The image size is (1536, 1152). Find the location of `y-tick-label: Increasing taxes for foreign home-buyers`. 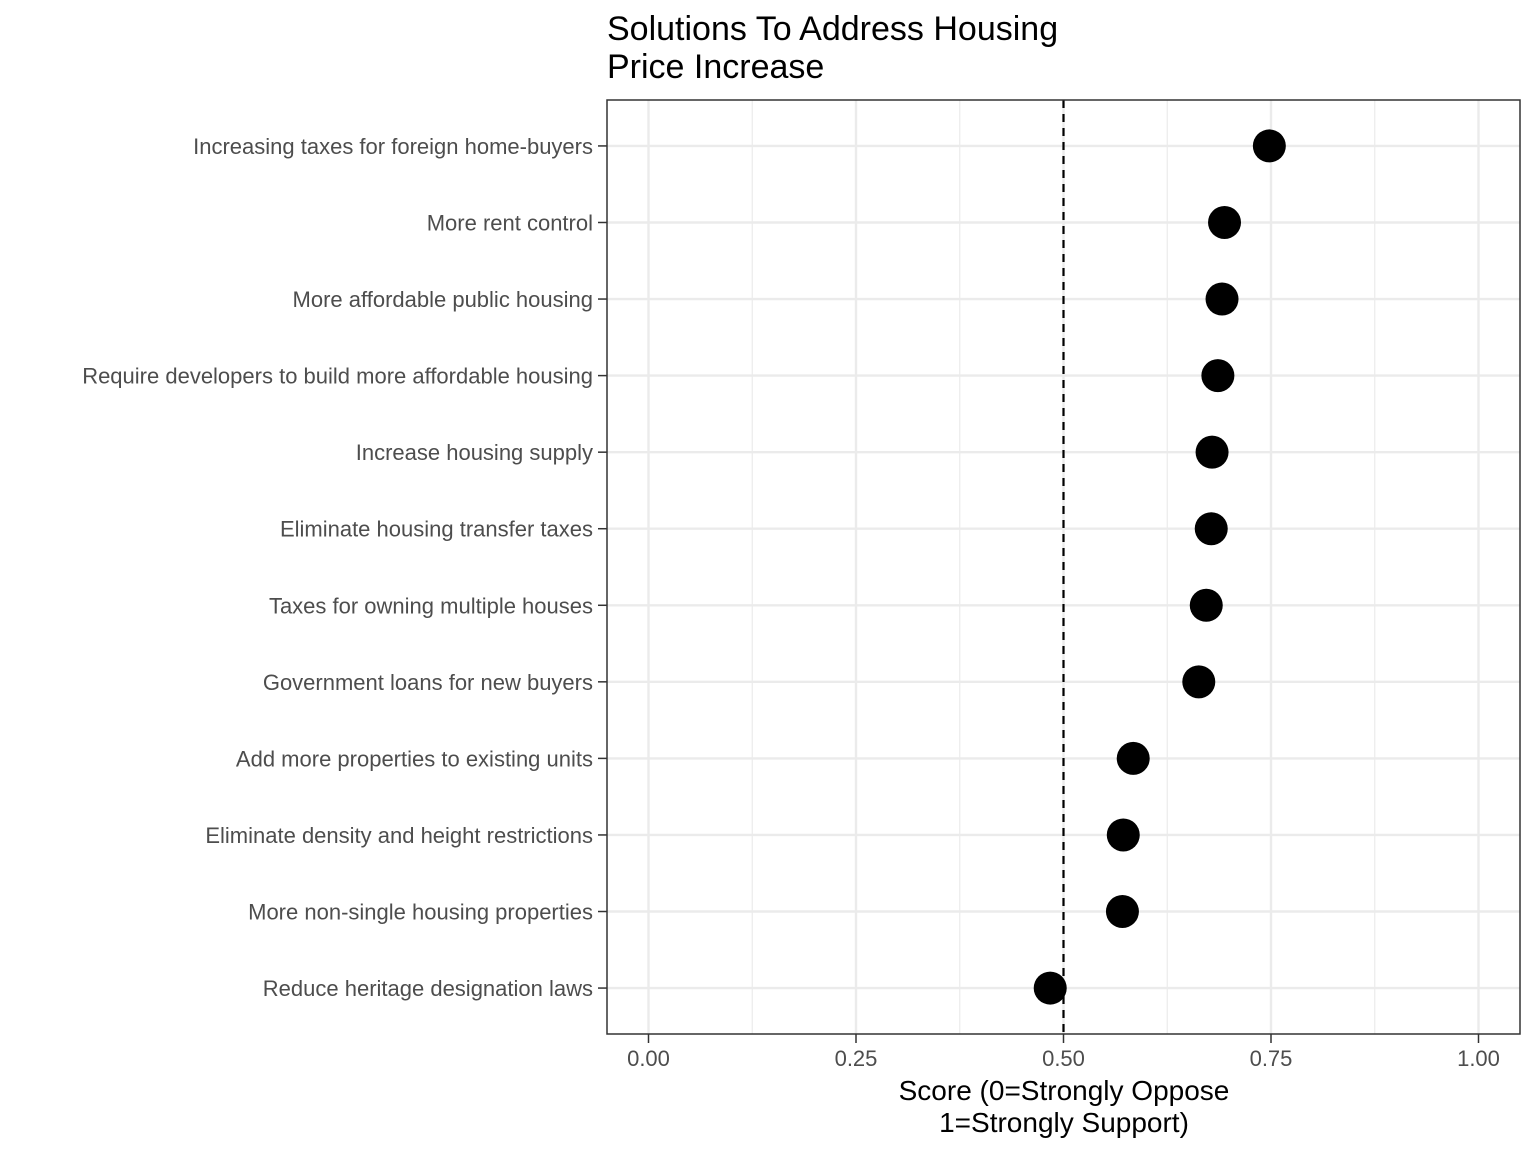

y-tick-label: Increasing taxes for foreign home-buyers is located at coordinates (393, 146).